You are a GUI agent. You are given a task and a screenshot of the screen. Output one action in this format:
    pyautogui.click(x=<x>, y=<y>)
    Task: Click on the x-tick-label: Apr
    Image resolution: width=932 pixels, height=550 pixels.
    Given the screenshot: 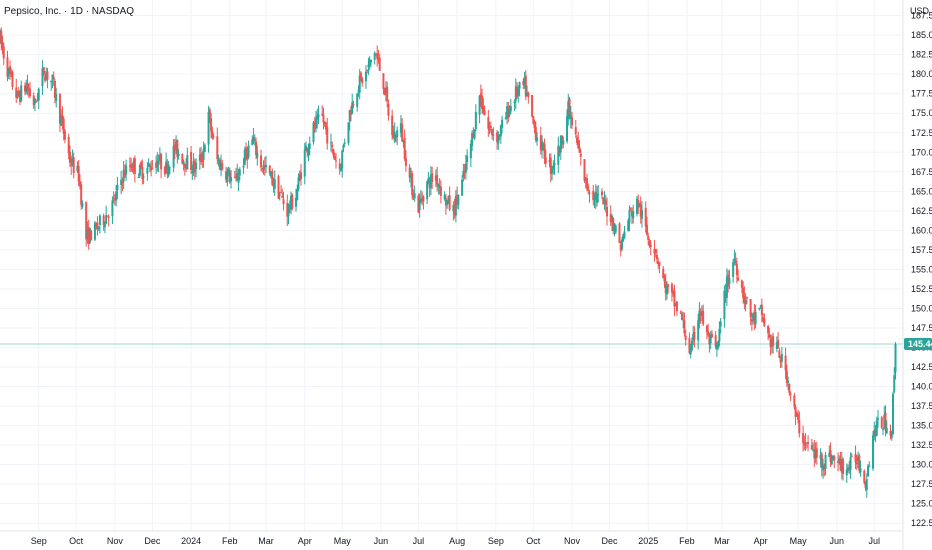 What is the action you would take?
    pyautogui.click(x=761, y=541)
    